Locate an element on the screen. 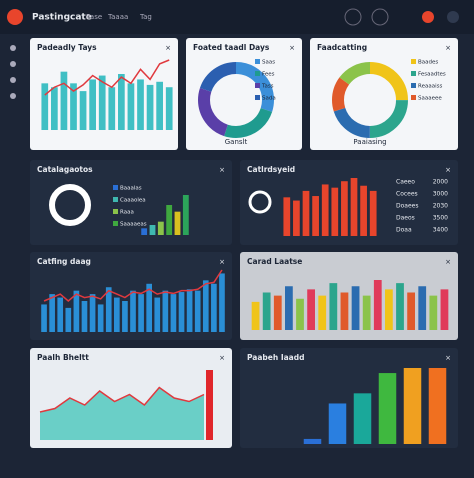  legend-label: Caaaolea is located at coordinates (133, 201).